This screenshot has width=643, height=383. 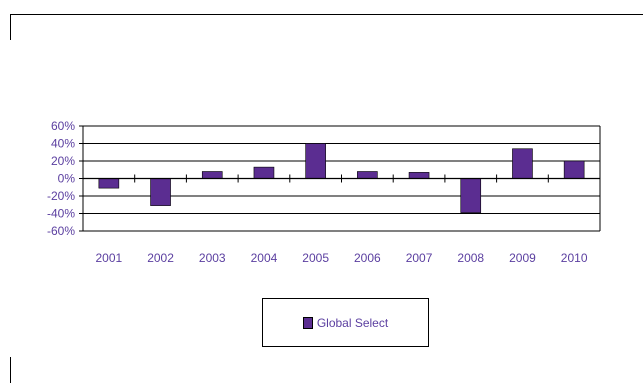 What do you see at coordinates (63, 161) in the screenshot?
I see `y-tick-label: 20%` at bounding box center [63, 161].